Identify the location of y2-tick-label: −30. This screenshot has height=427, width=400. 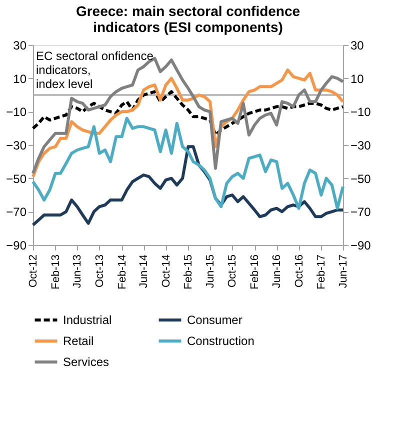
(361, 145).